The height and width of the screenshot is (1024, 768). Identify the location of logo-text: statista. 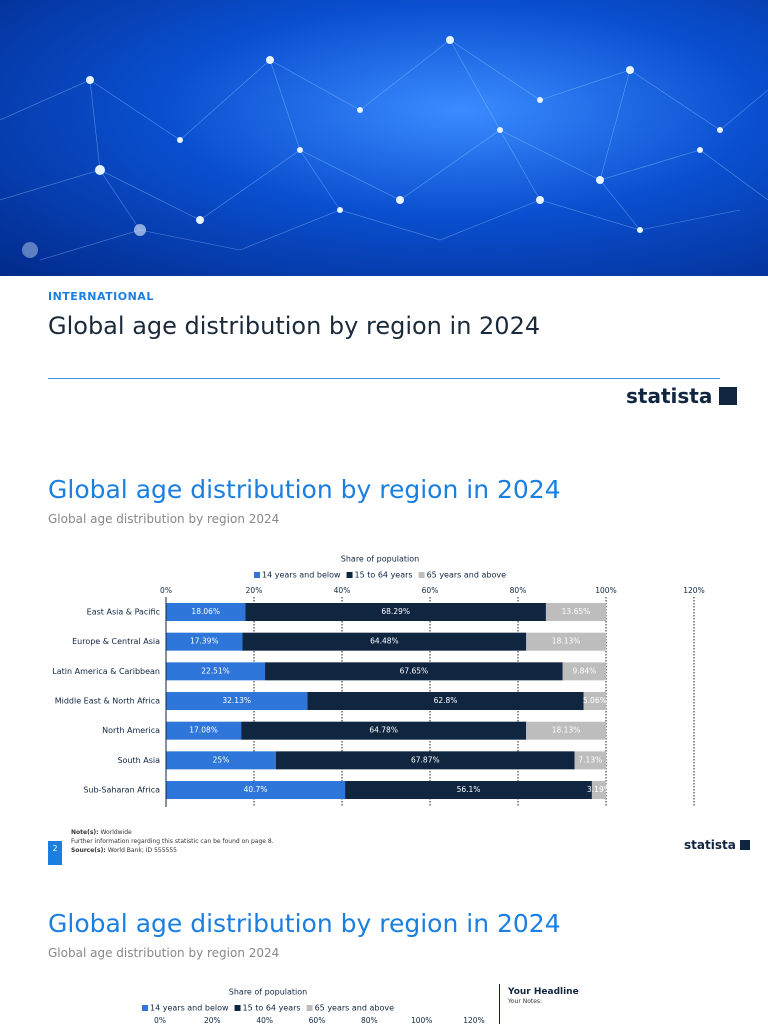
(669, 396).